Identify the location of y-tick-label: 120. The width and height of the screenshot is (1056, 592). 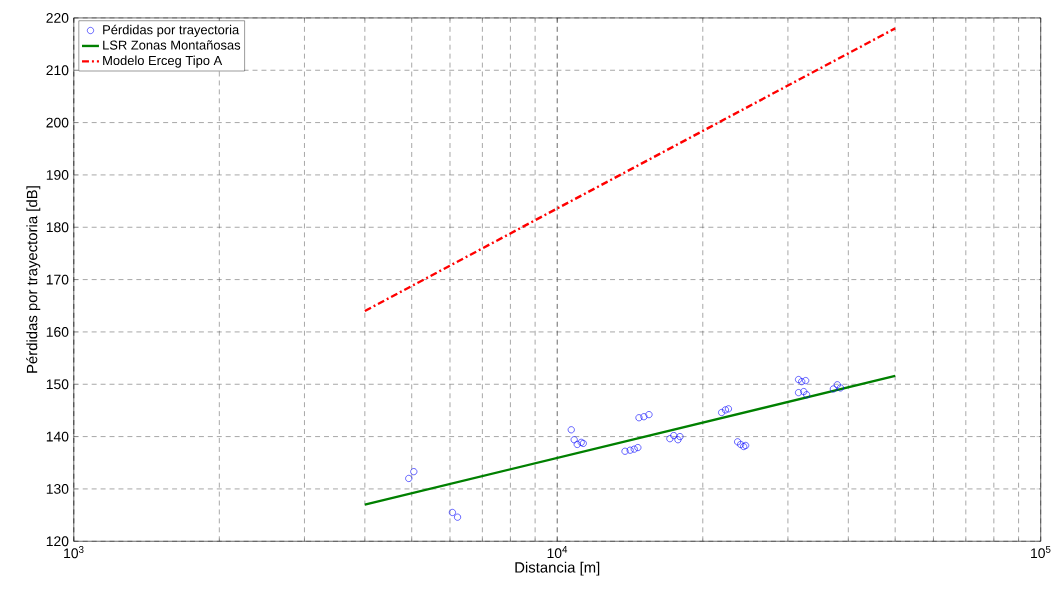
(57, 541).